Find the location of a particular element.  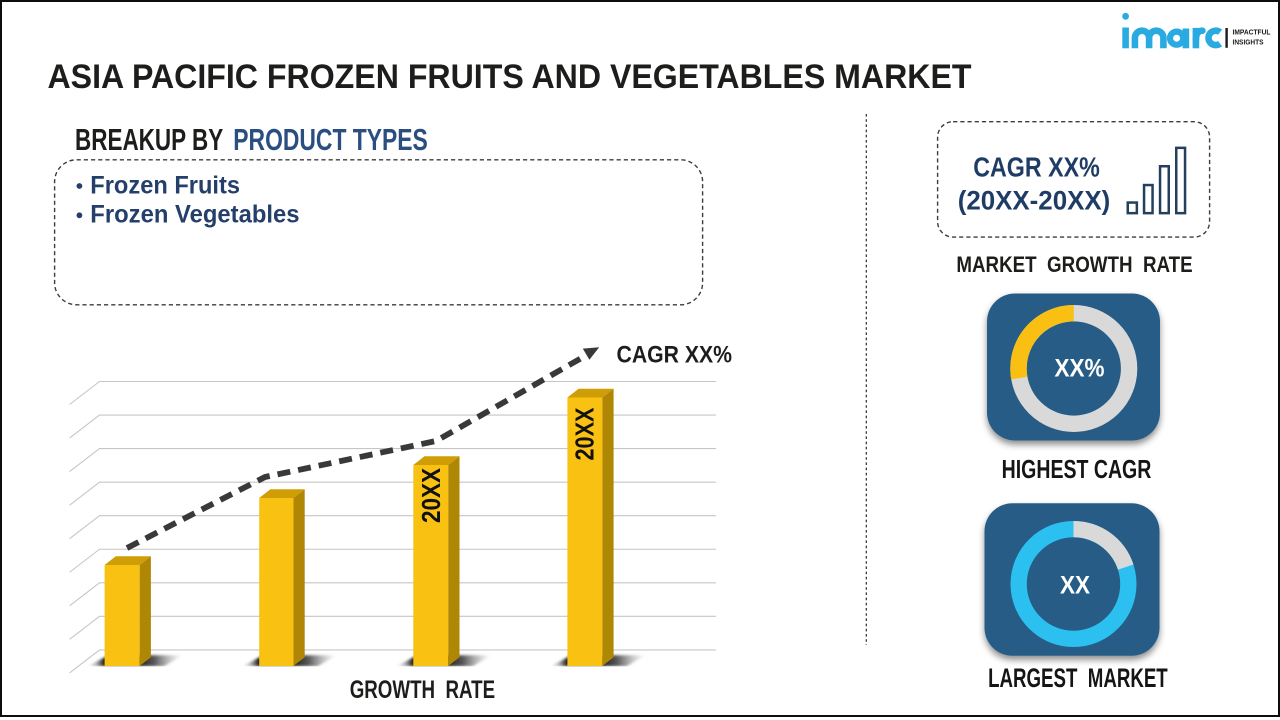

svg-text: INSIGHTS is located at coordinates (1248, 42).